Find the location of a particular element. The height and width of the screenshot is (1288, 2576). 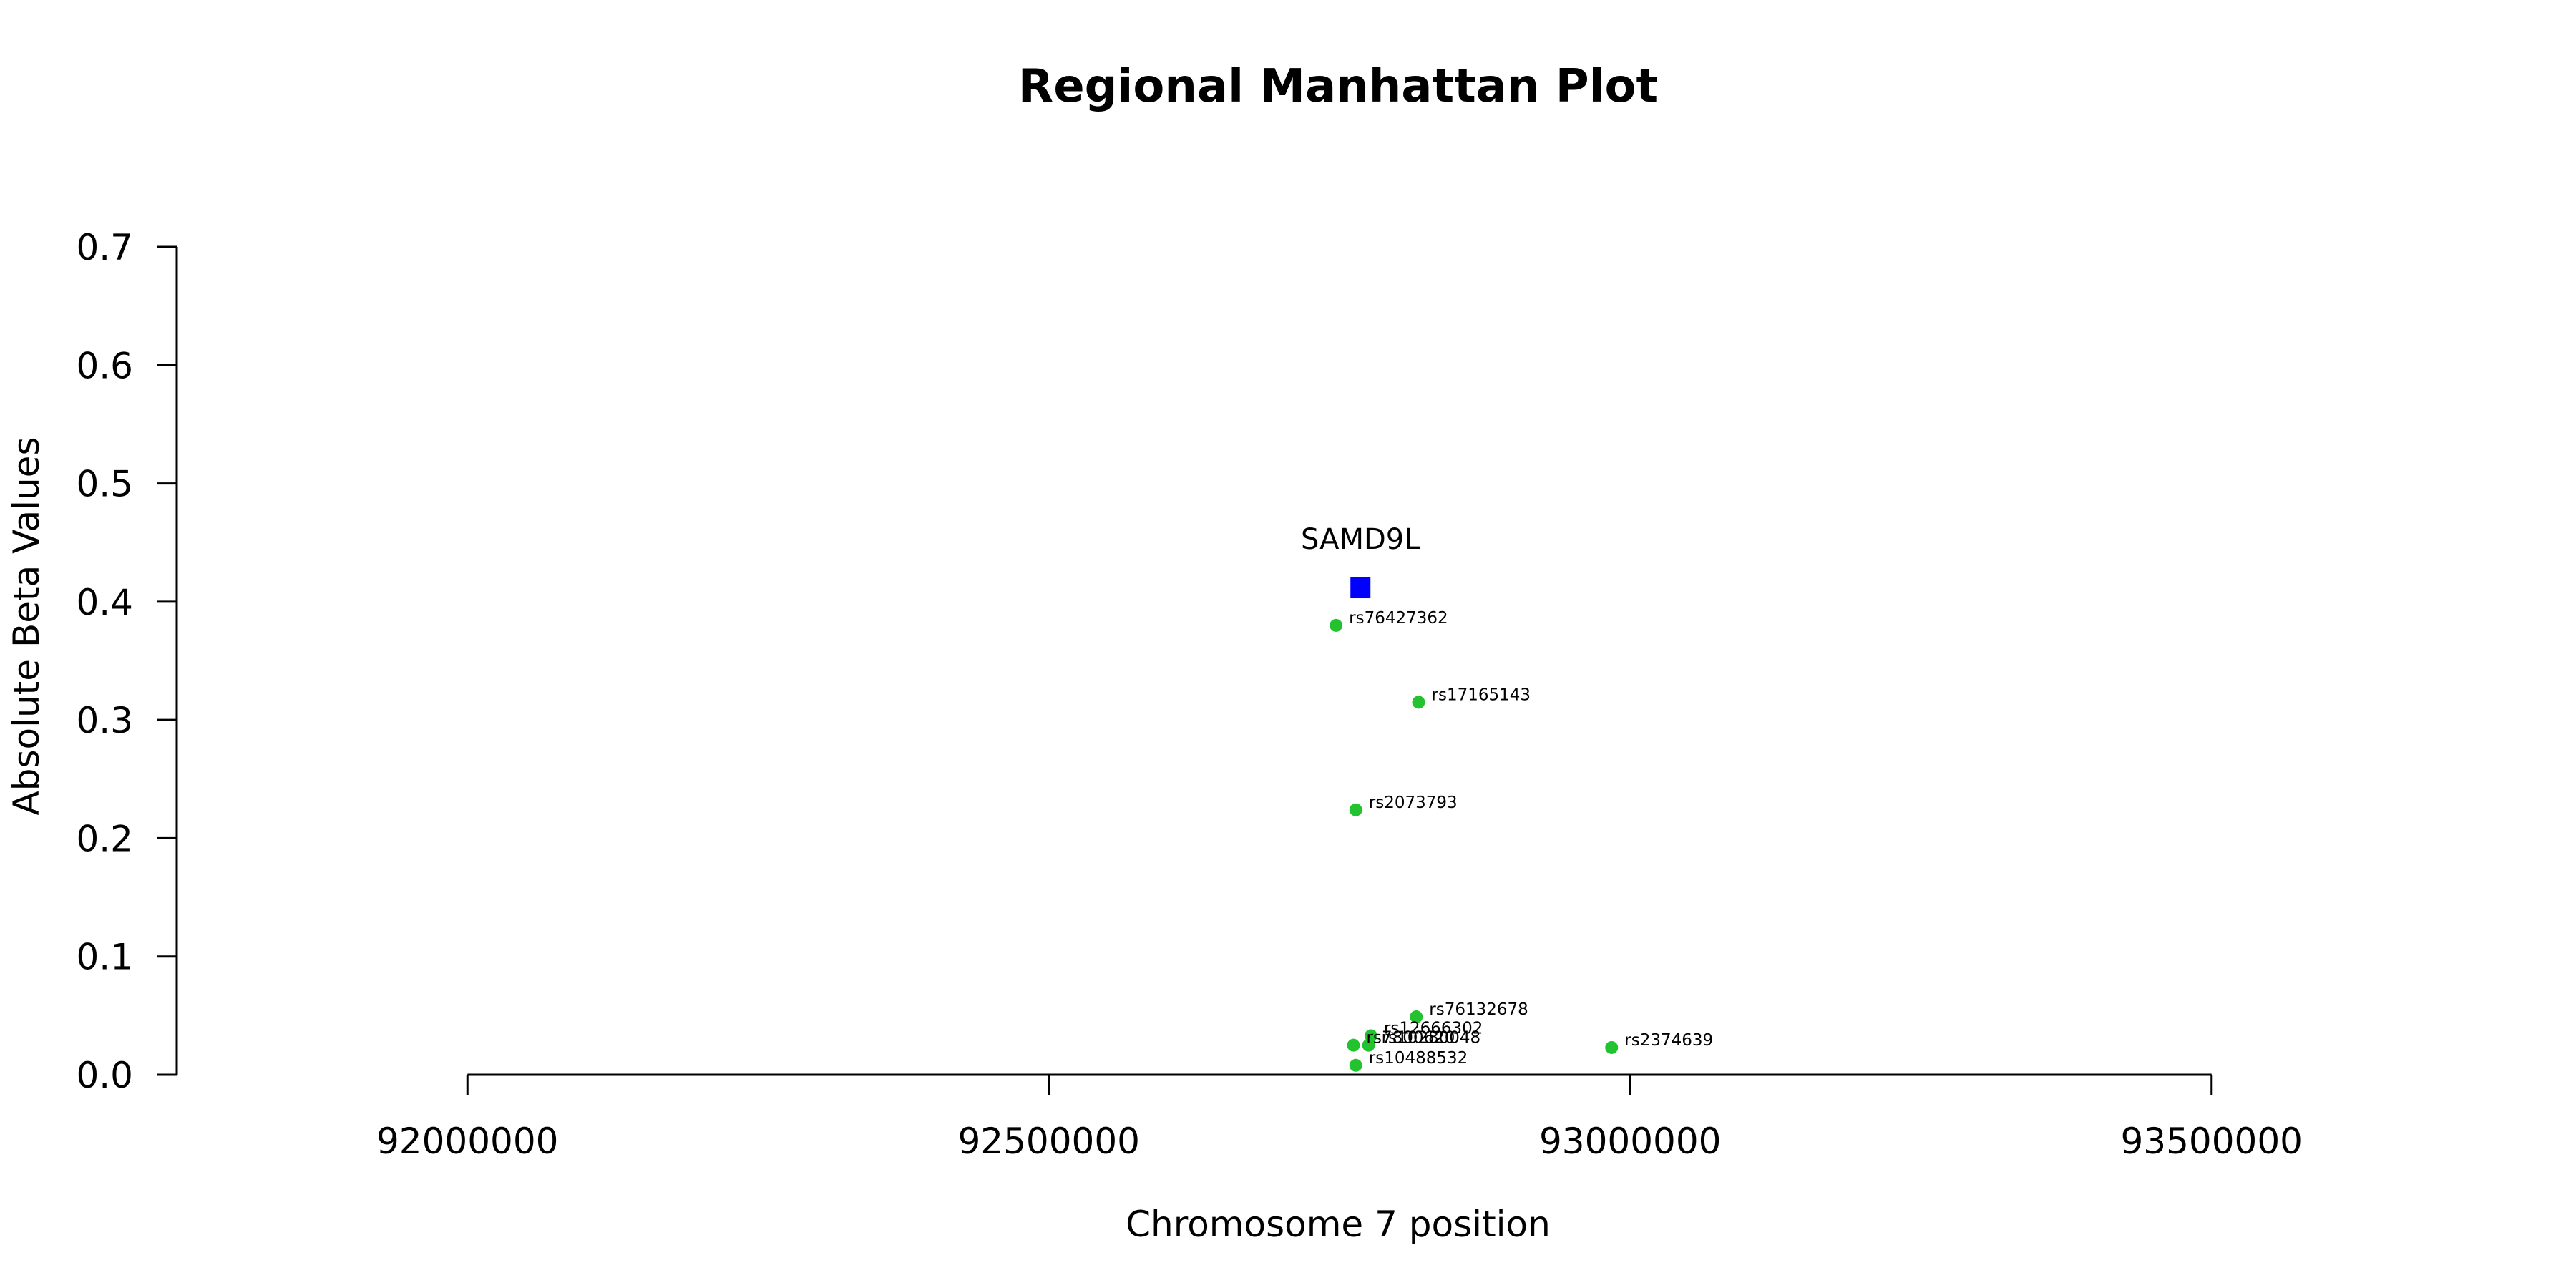

y-tick-label: 0.7 is located at coordinates (104, 247).